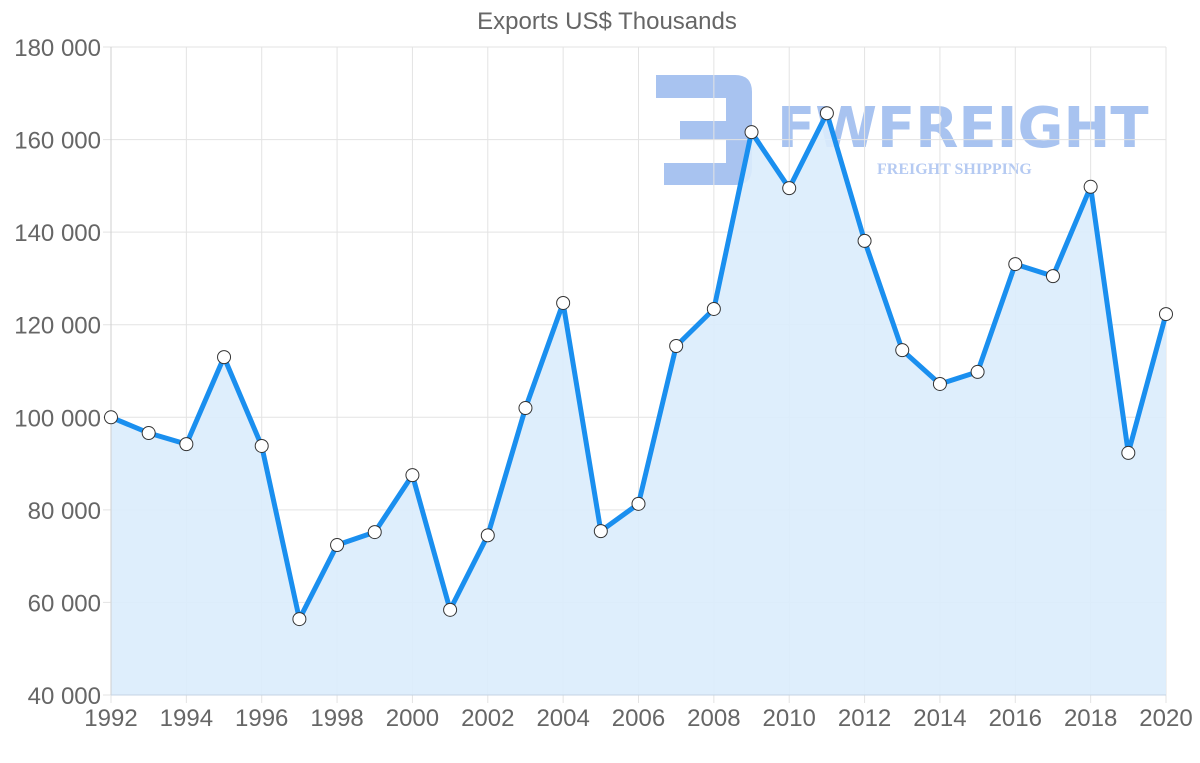 The height and width of the screenshot is (763, 1200). What do you see at coordinates (704, 130) in the screenshot?
I see `fw-logo-icon` at bounding box center [704, 130].